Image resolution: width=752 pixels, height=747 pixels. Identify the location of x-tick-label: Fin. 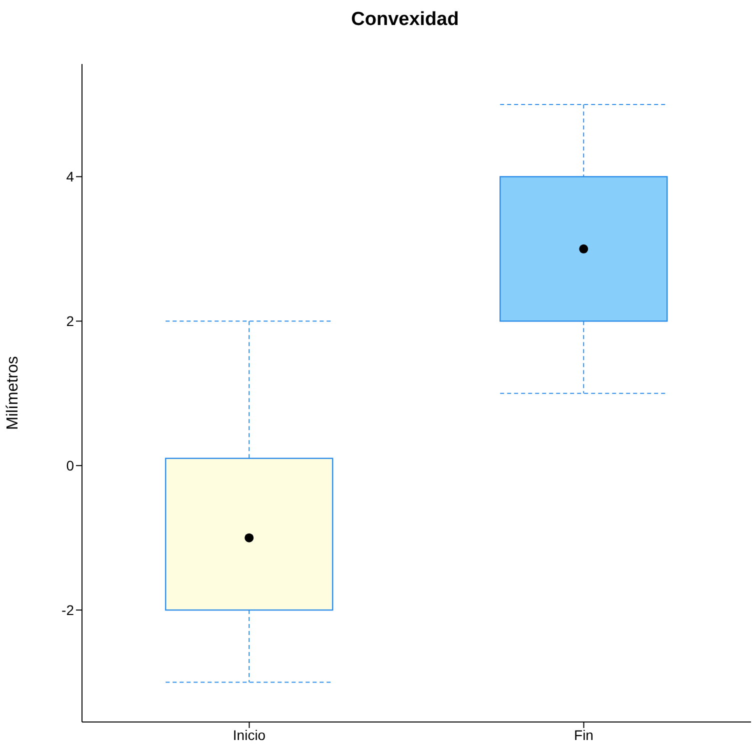
(584, 734).